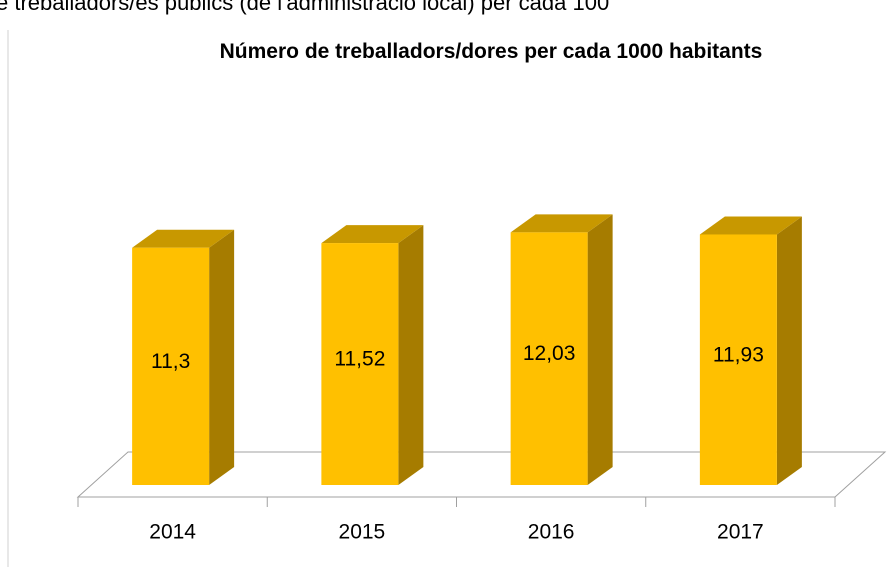 This screenshot has width=893, height=567. I want to click on value-label: 11,3, so click(170, 361).